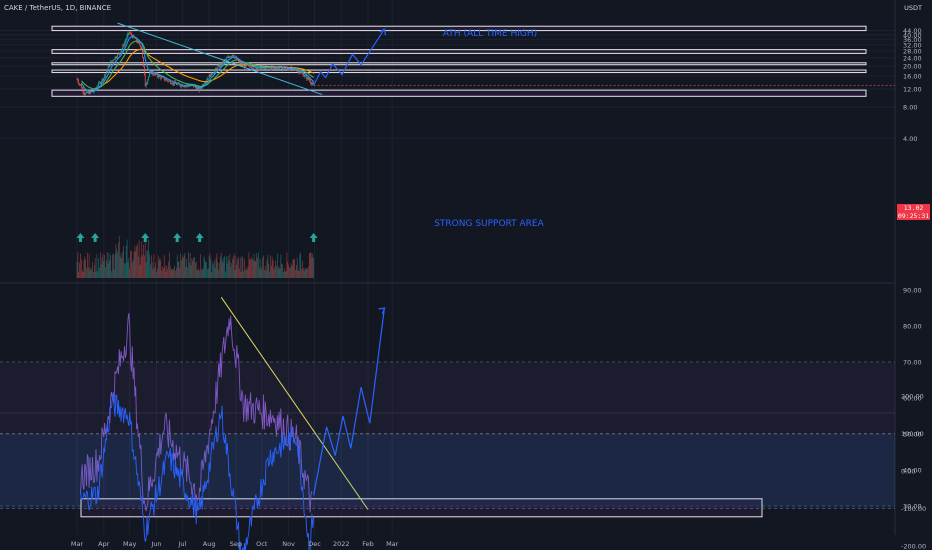 The height and width of the screenshot is (550, 932). I want to click on time-tick-label: Nov, so click(288, 544).